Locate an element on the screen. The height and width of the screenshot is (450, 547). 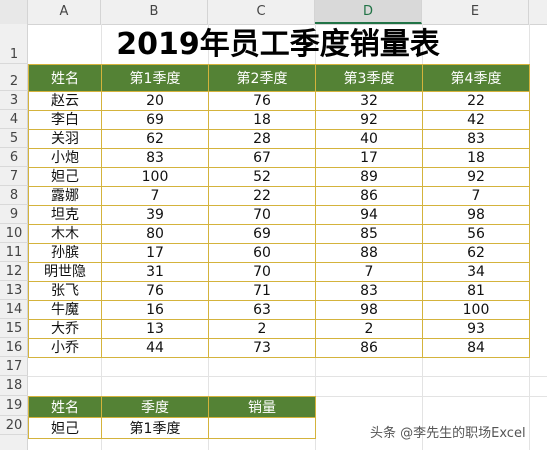
cell: 81 is located at coordinates (476, 291).